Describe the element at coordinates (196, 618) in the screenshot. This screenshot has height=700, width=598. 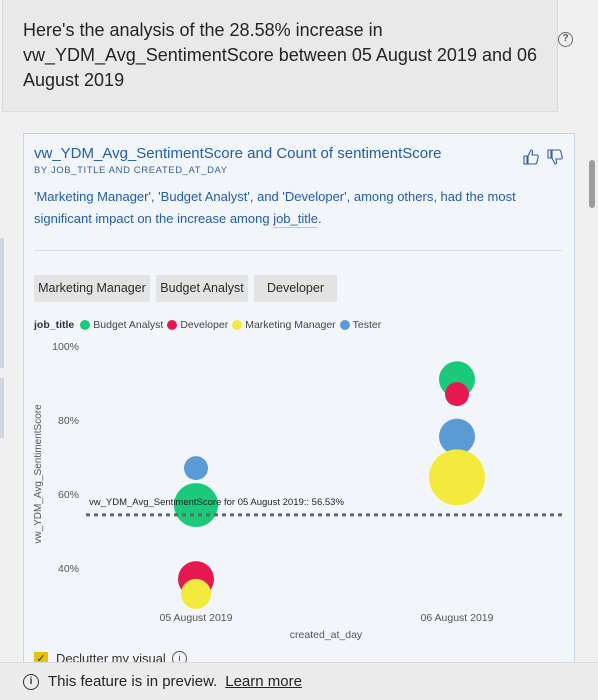
I see `x-tick-label: 05 August 2019` at that location.